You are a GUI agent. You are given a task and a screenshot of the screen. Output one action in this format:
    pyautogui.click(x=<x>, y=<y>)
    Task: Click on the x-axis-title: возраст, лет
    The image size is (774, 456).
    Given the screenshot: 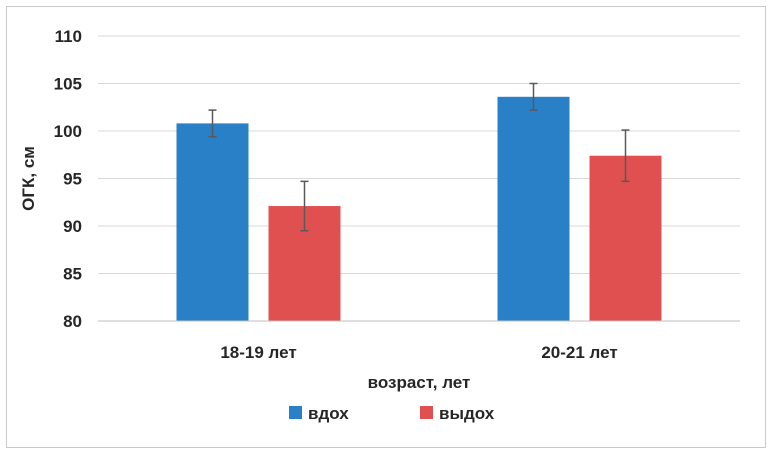 What is the action you would take?
    pyautogui.click(x=419, y=382)
    